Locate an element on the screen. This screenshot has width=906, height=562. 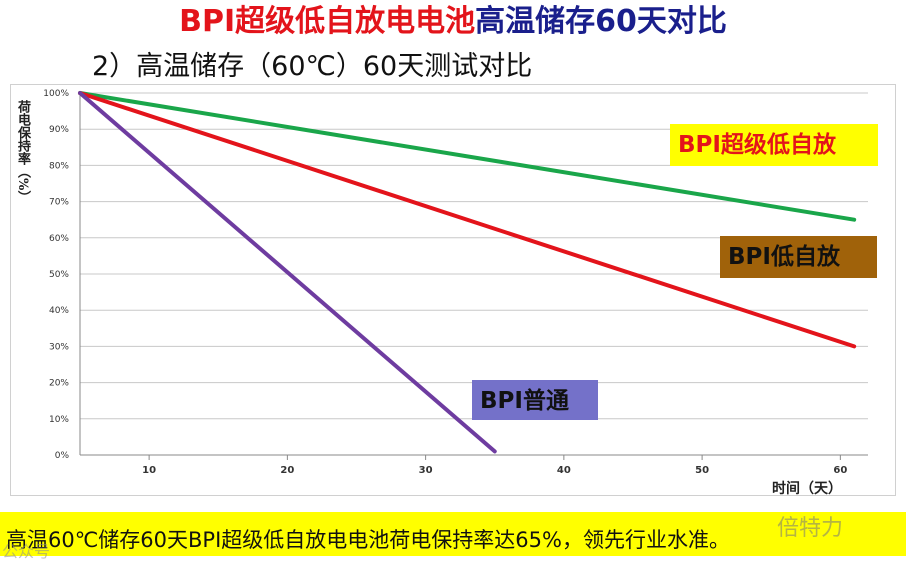
y-tick-label: 50% is located at coordinates (59, 275).